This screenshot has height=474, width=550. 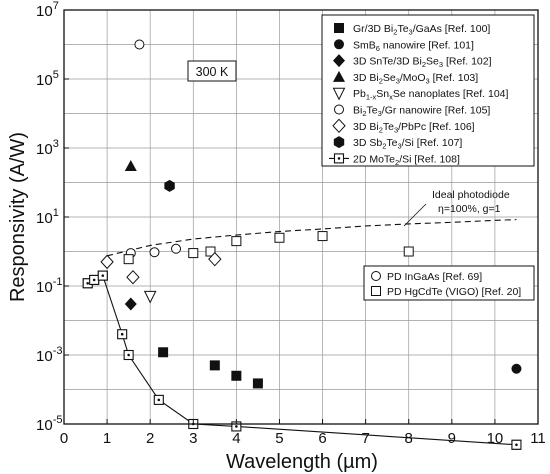 I want to click on legend-entry: Bi2Te3/Gr nanowire [Ref. 105], so click(x=421, y=112).